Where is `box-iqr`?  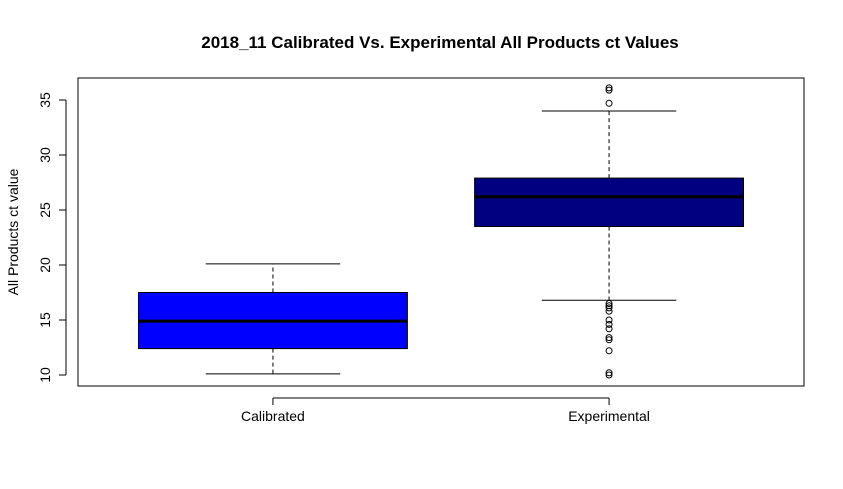 box-iqr is located at coordinates (609, 202).